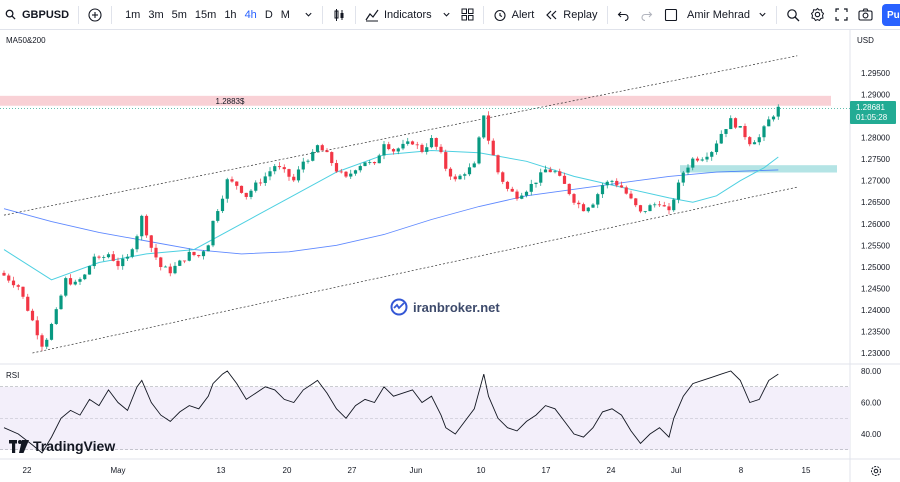 The width and height of the screenshot is (900, 482). What do you see at coordinates (891, 15) in the screenshot?
I see `publish-button: Pu` at bounding box center [891, 15].